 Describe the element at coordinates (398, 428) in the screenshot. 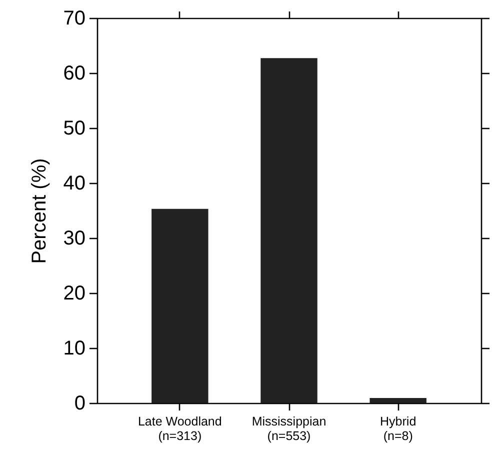

I see `x-tick-label: Hybrid (n=8)` at that location.